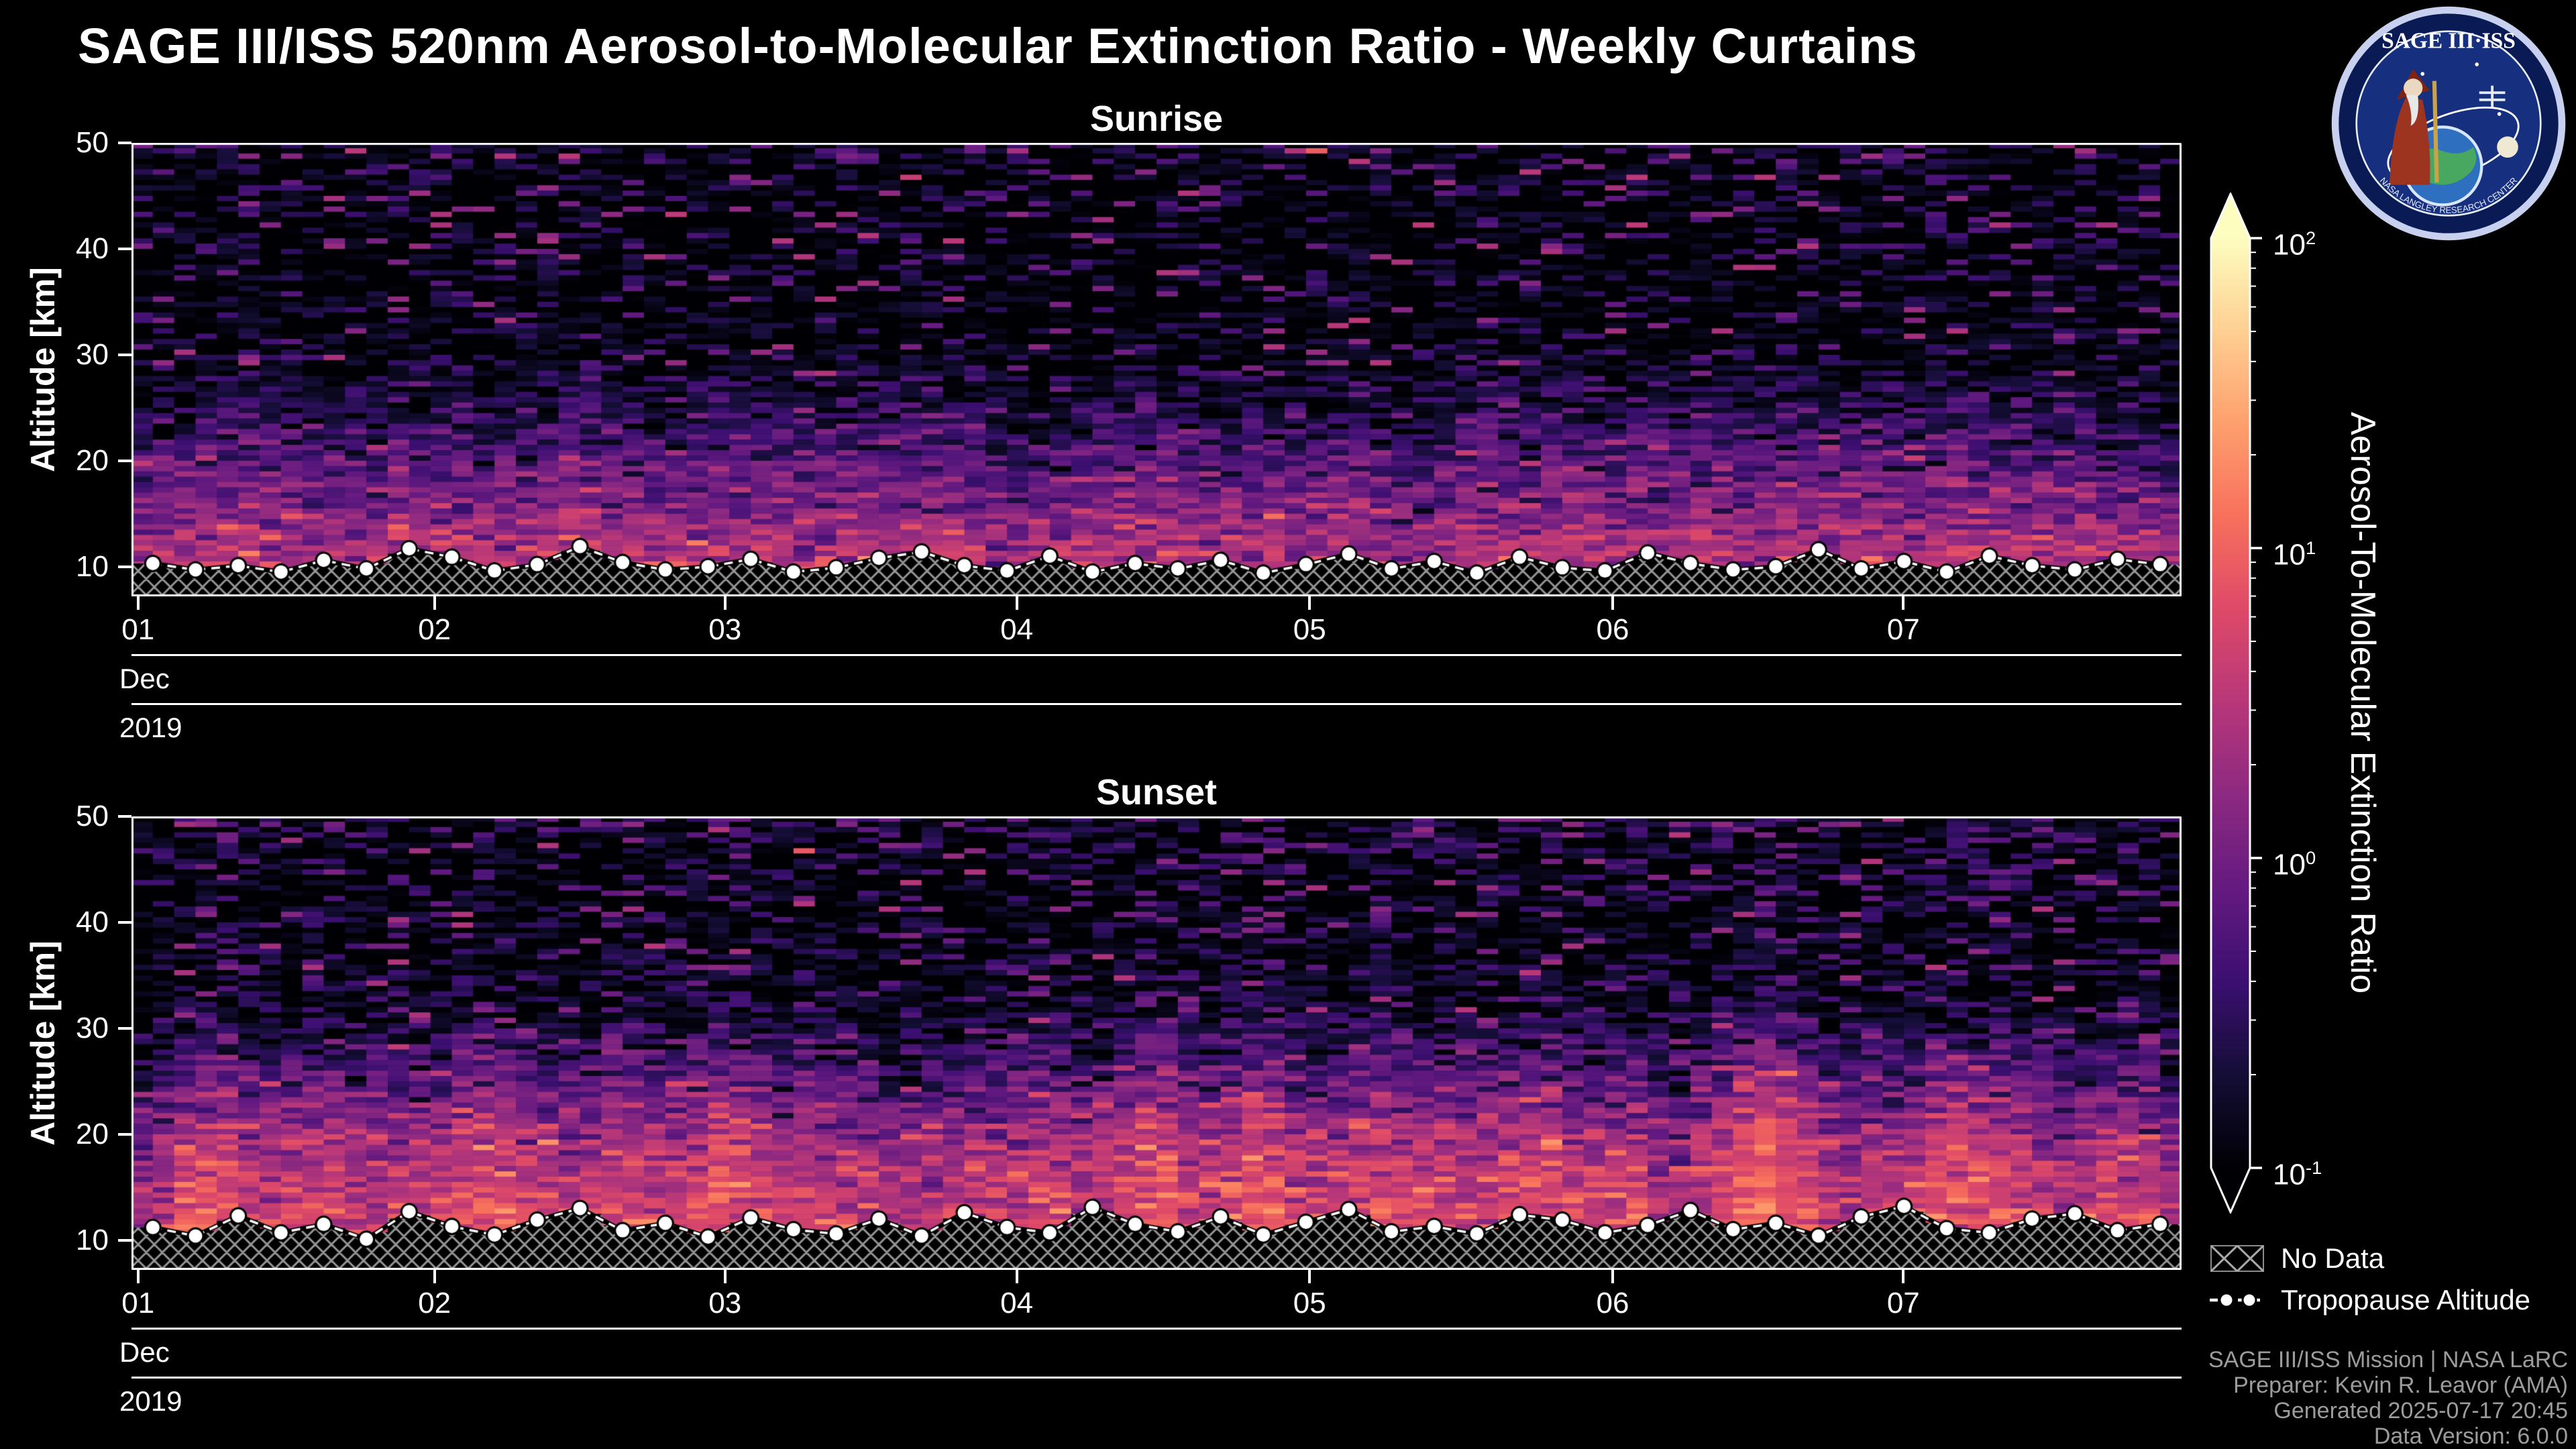 This screenshot has height=1449, width=2576. Describe the element at coordinates (2406, 1300) in the screenshot. I see `tropopause-label: Tropopause Altitude` at that location.